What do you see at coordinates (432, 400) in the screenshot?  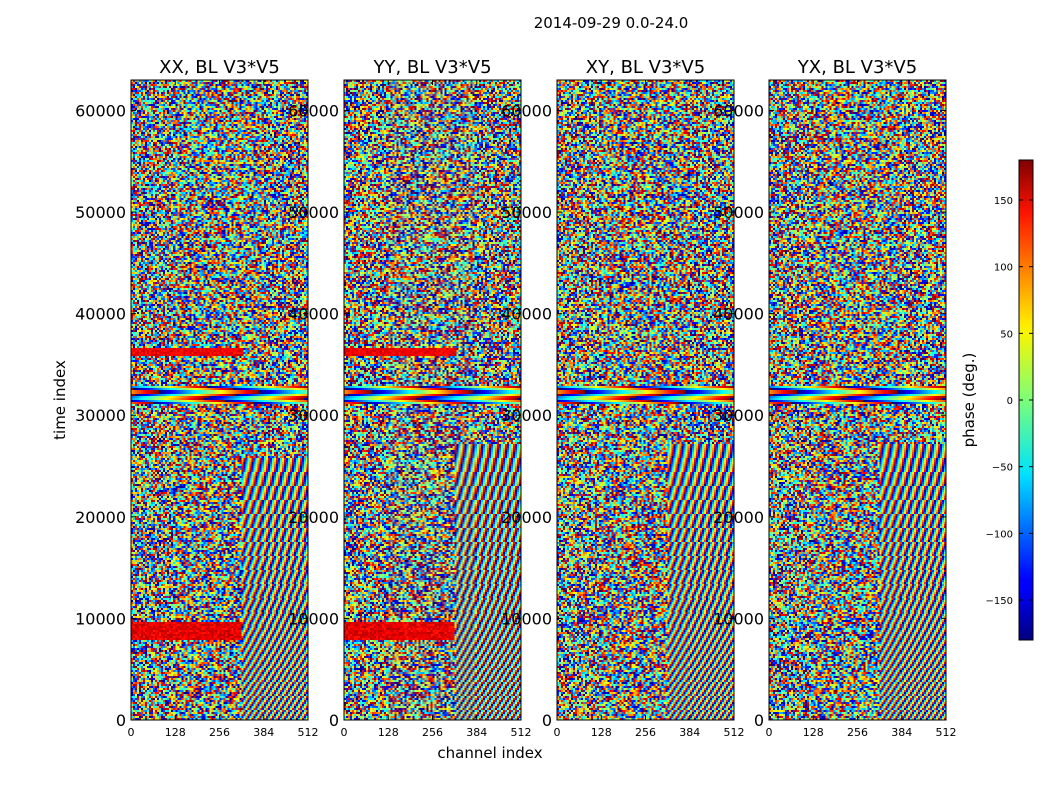 I see `phase-image-yy` at bounding box center [432, 400].